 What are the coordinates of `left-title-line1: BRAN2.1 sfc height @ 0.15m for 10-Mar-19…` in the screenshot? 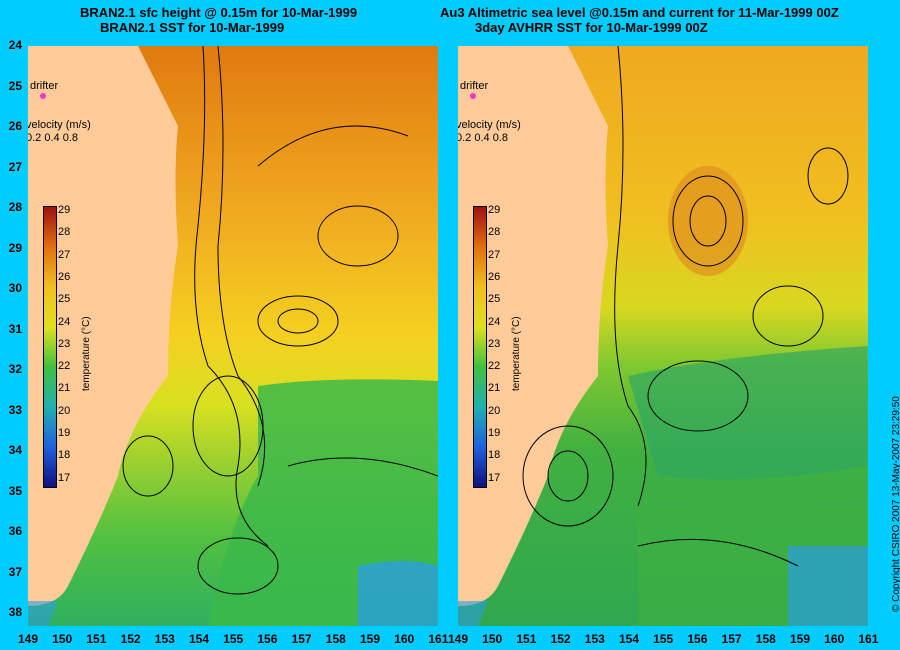 It's located at (219, 12).